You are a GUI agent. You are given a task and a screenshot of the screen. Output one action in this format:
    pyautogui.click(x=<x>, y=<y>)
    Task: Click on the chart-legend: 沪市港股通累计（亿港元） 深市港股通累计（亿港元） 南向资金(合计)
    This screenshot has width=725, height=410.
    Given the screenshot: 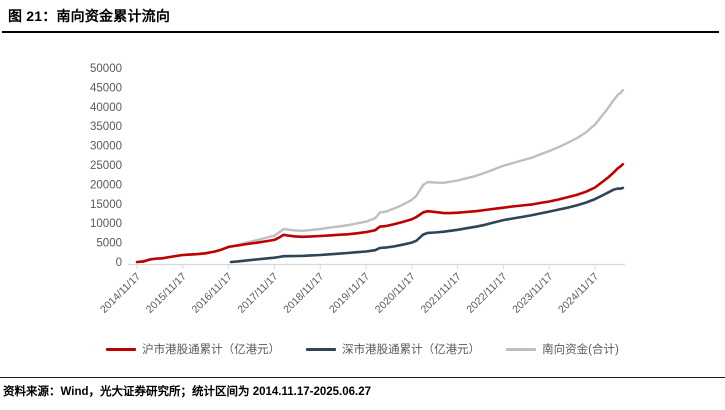 What is the action you would take?
    pyautogui.click(x=362, y=349)
    